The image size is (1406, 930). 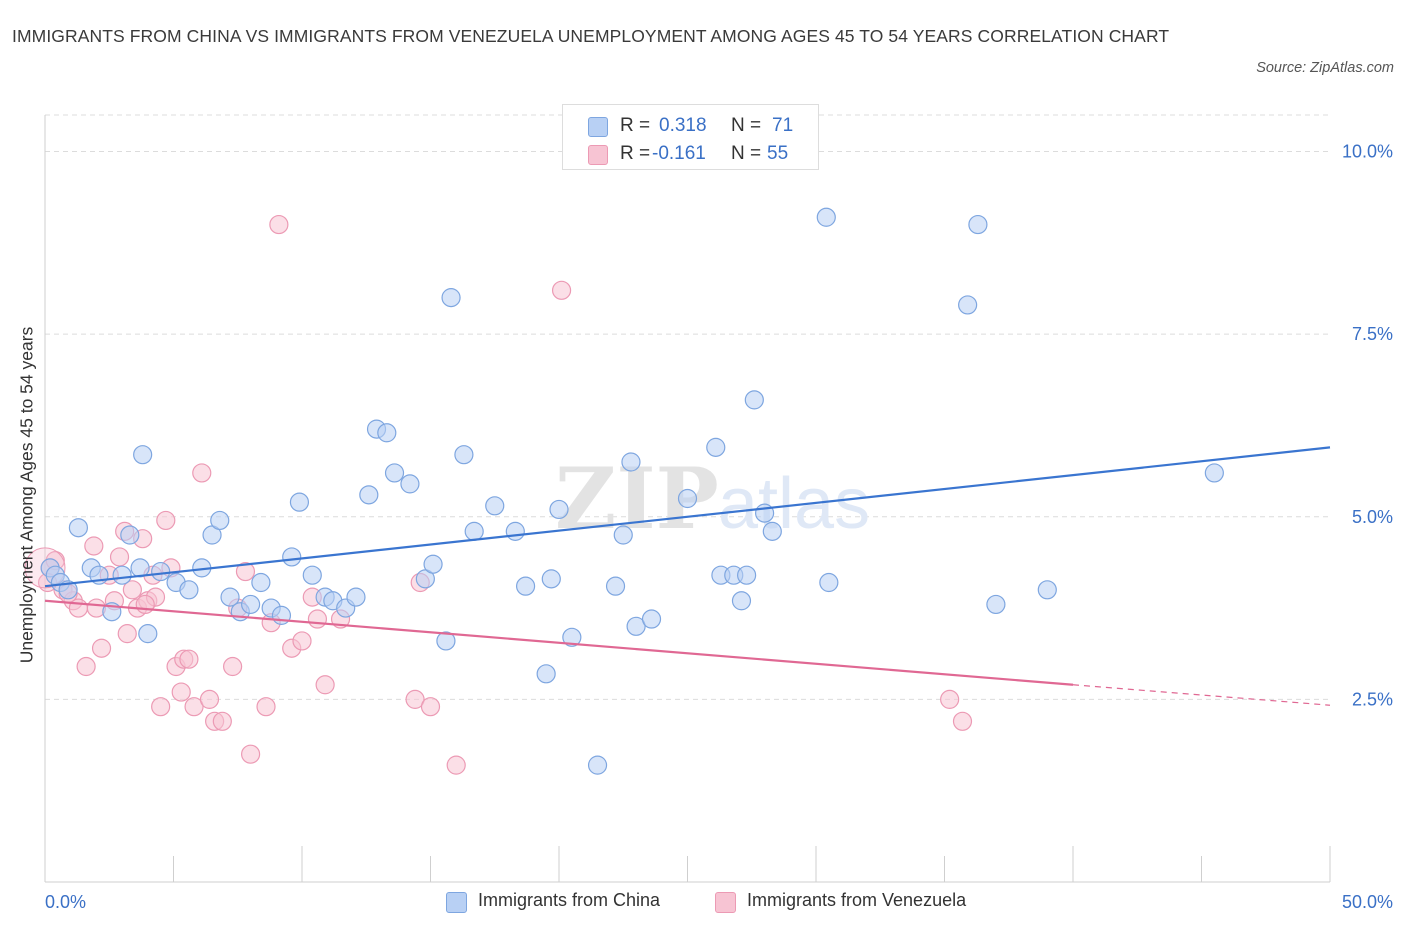 What do you see at coordinates (1372, 517) in the screenshot?
I see `y-tick-label-1: 5.0%` at bounding box center [1372, 517].